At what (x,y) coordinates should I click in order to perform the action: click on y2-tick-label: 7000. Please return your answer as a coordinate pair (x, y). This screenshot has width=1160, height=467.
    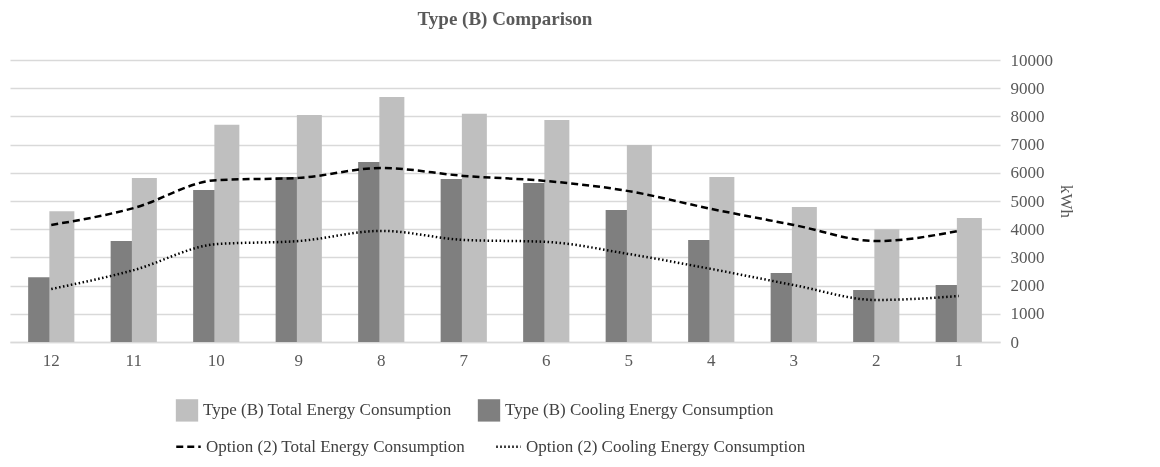
    Looking at the image, I should click on (1027, 145).